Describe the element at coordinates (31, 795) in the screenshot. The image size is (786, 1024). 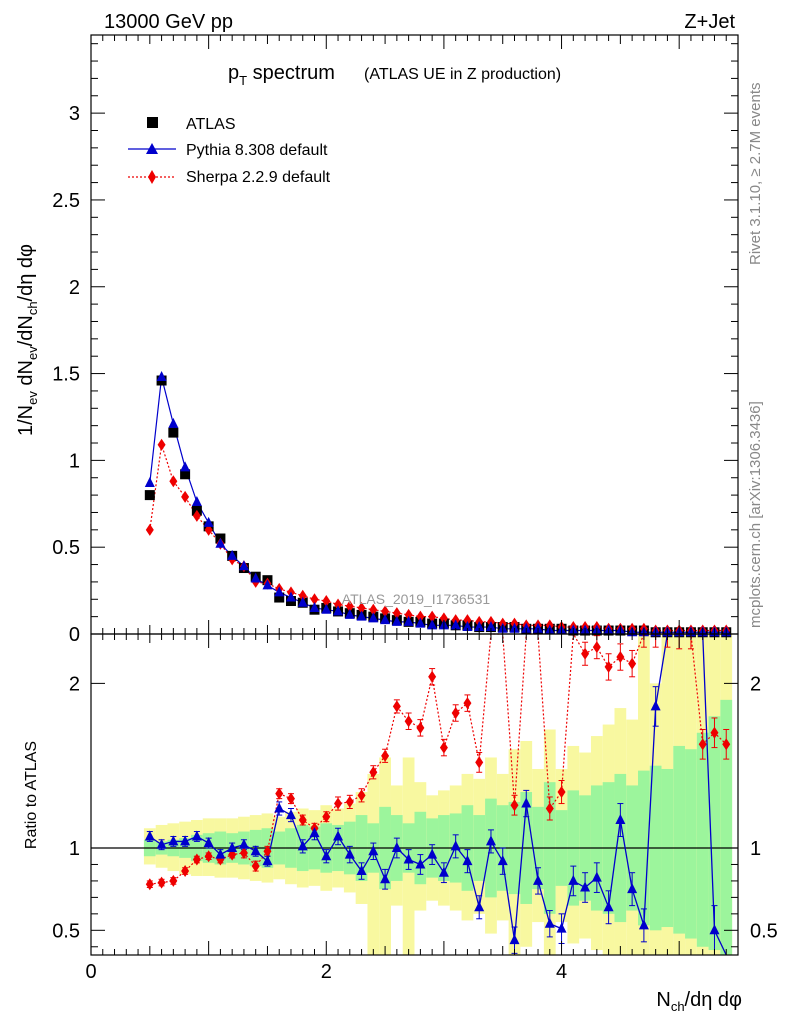
I see `ratio-ylabel: Ratio to ATLAS` at that location.